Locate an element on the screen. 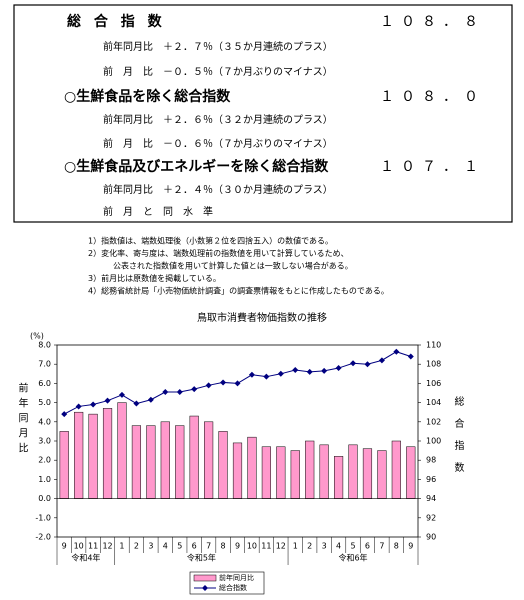 The image size is (524, 600). x-group-label: 令和5年 is located at coordinates (201, 558).